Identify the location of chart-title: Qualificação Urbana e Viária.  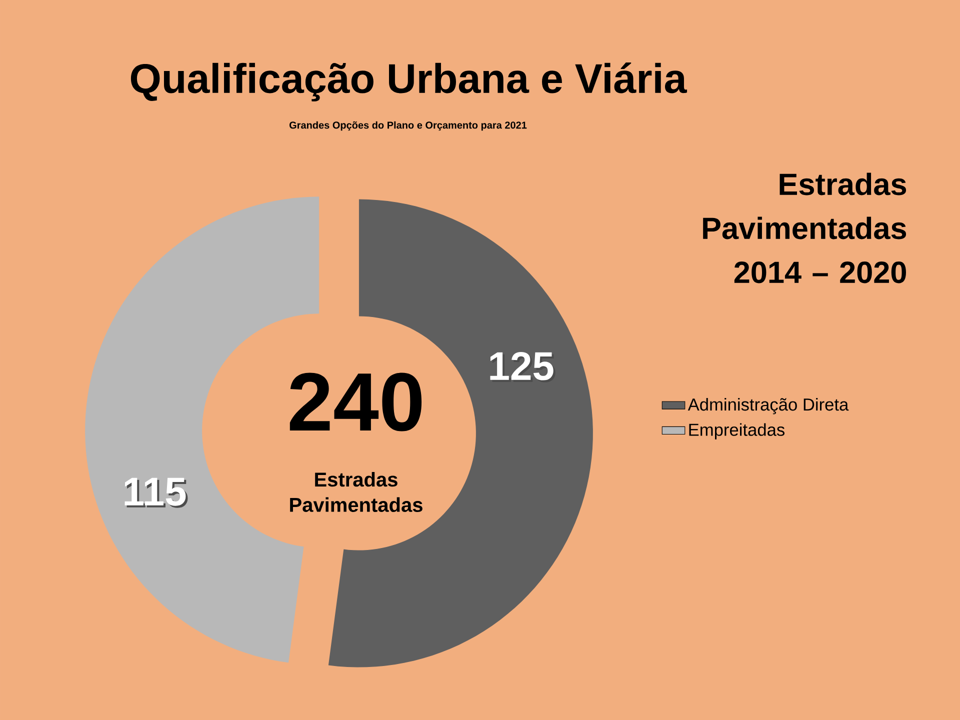
(409, 82).